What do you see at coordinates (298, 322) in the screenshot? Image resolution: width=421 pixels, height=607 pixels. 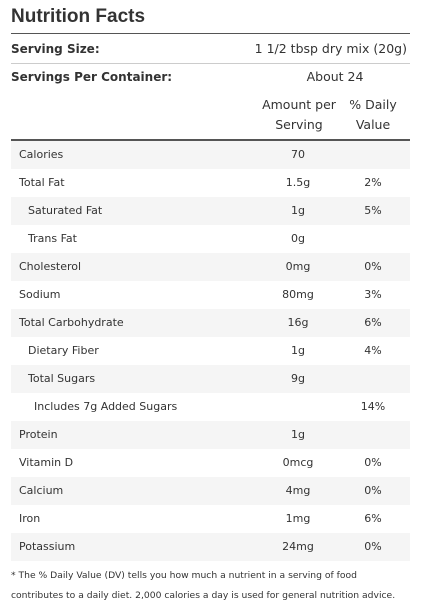 I see `amount: 16g` at bounding box center [298, 322].